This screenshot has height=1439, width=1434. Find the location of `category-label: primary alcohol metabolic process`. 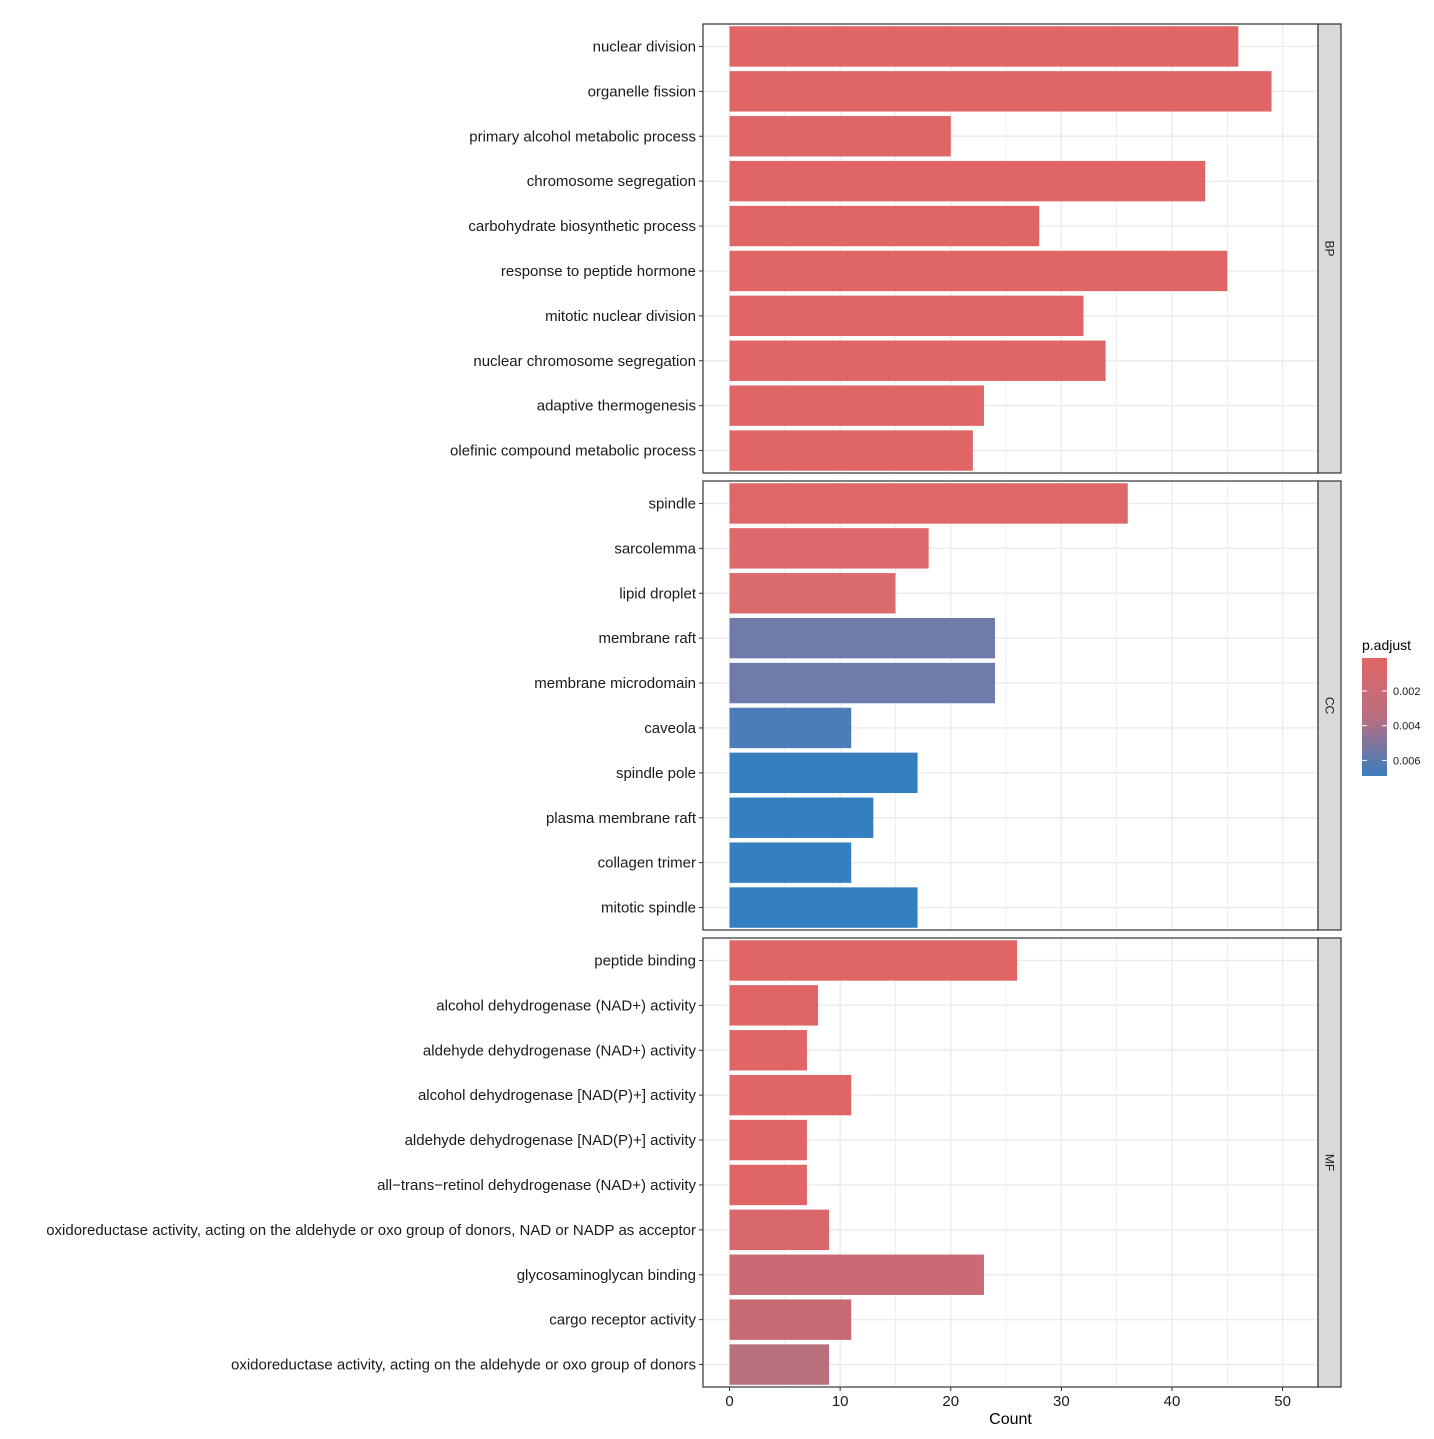

category-label: primary alcohol metabolic process is located at coordinates (582, 136).